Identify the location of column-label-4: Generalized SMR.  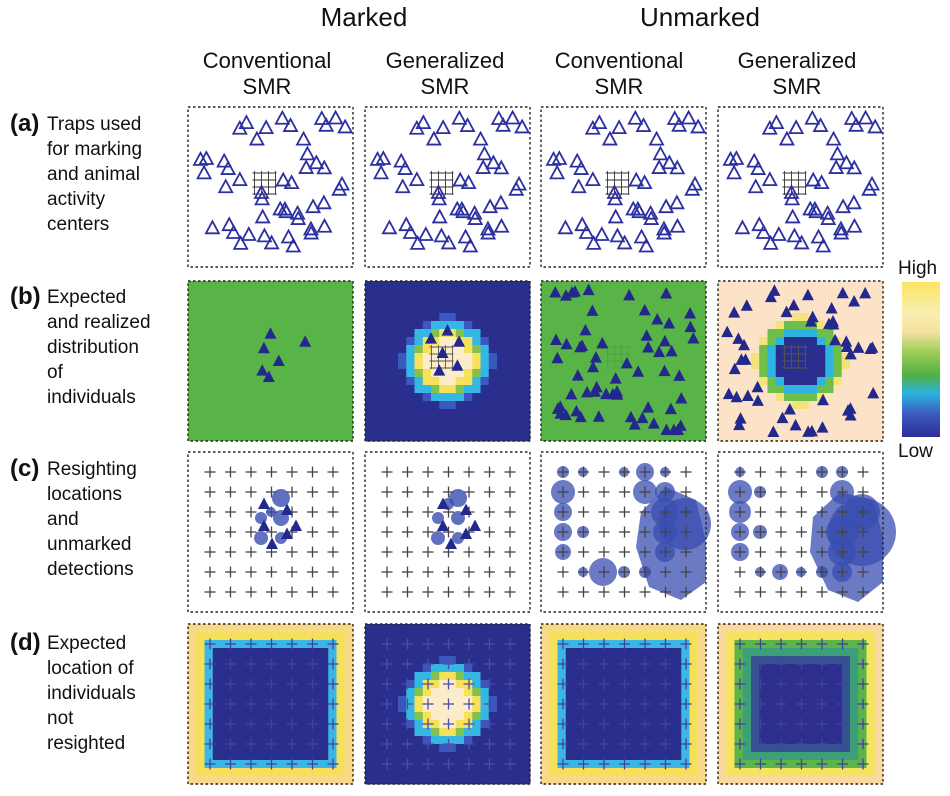
(797, 74).